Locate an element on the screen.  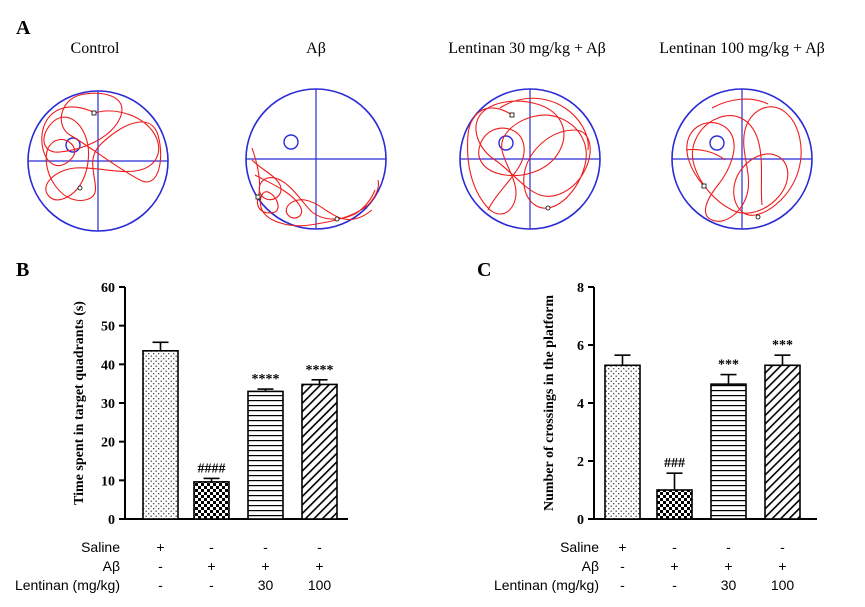
panel-label-c: C is located at coordinates (484, 270).